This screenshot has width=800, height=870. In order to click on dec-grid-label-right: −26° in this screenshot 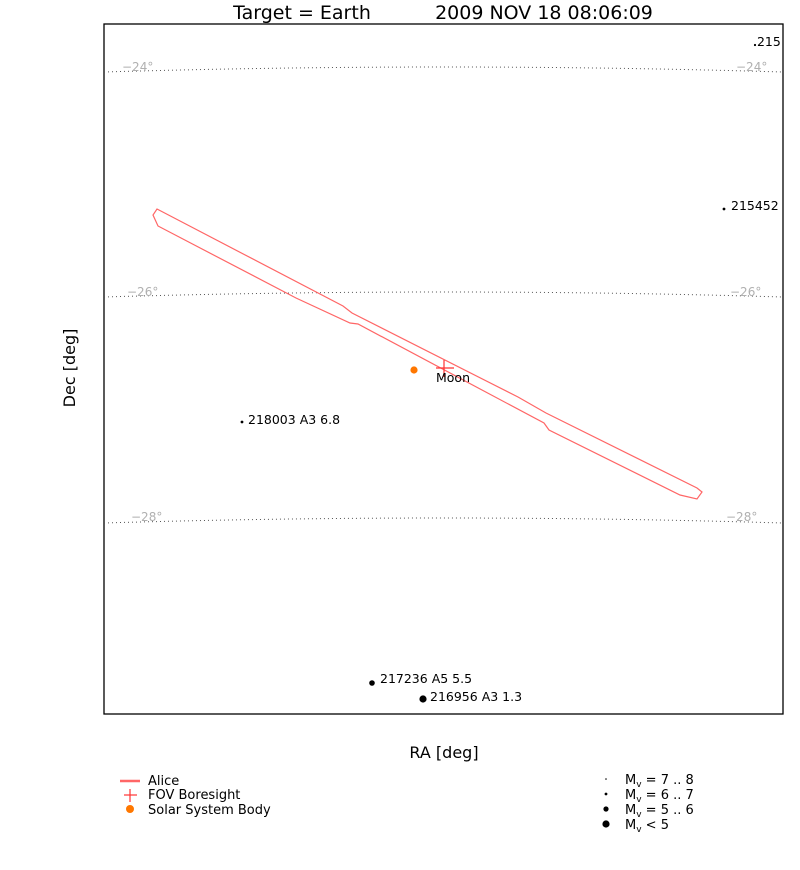, I will do `click(745, 292)`.